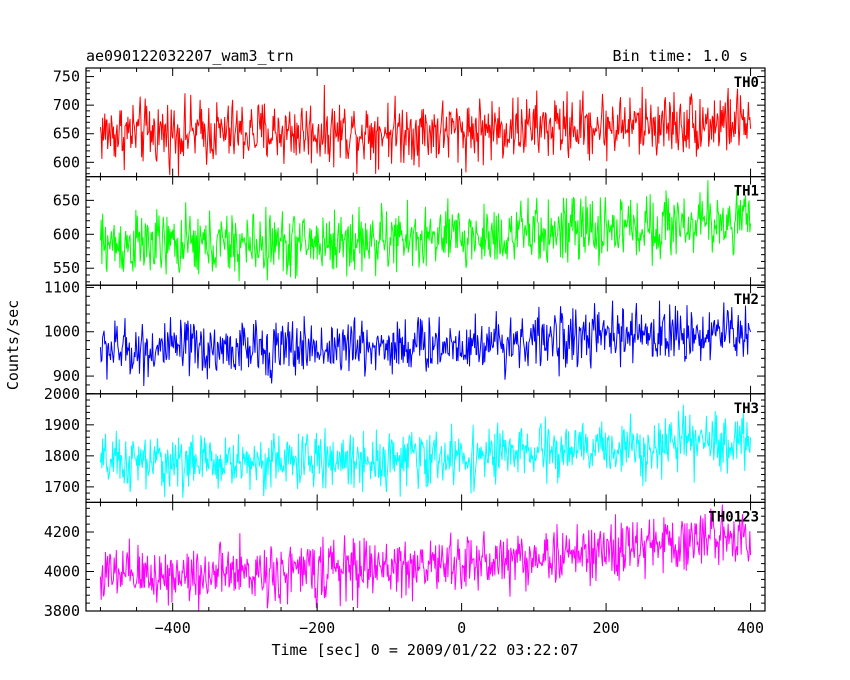  What do you see at coordinates (425, 451) in the screenshot?
I see `series-line-th3` at bounding box center [425, 451].